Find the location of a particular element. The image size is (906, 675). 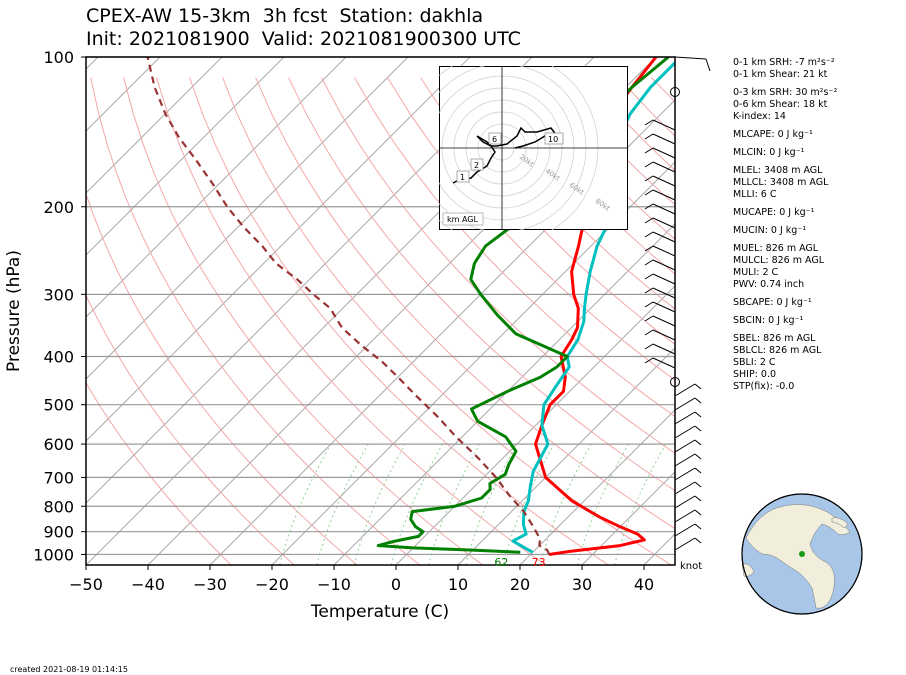

stability-index-line: 0-1 km Shear: 21 kt is located at coordinates (780, 74).